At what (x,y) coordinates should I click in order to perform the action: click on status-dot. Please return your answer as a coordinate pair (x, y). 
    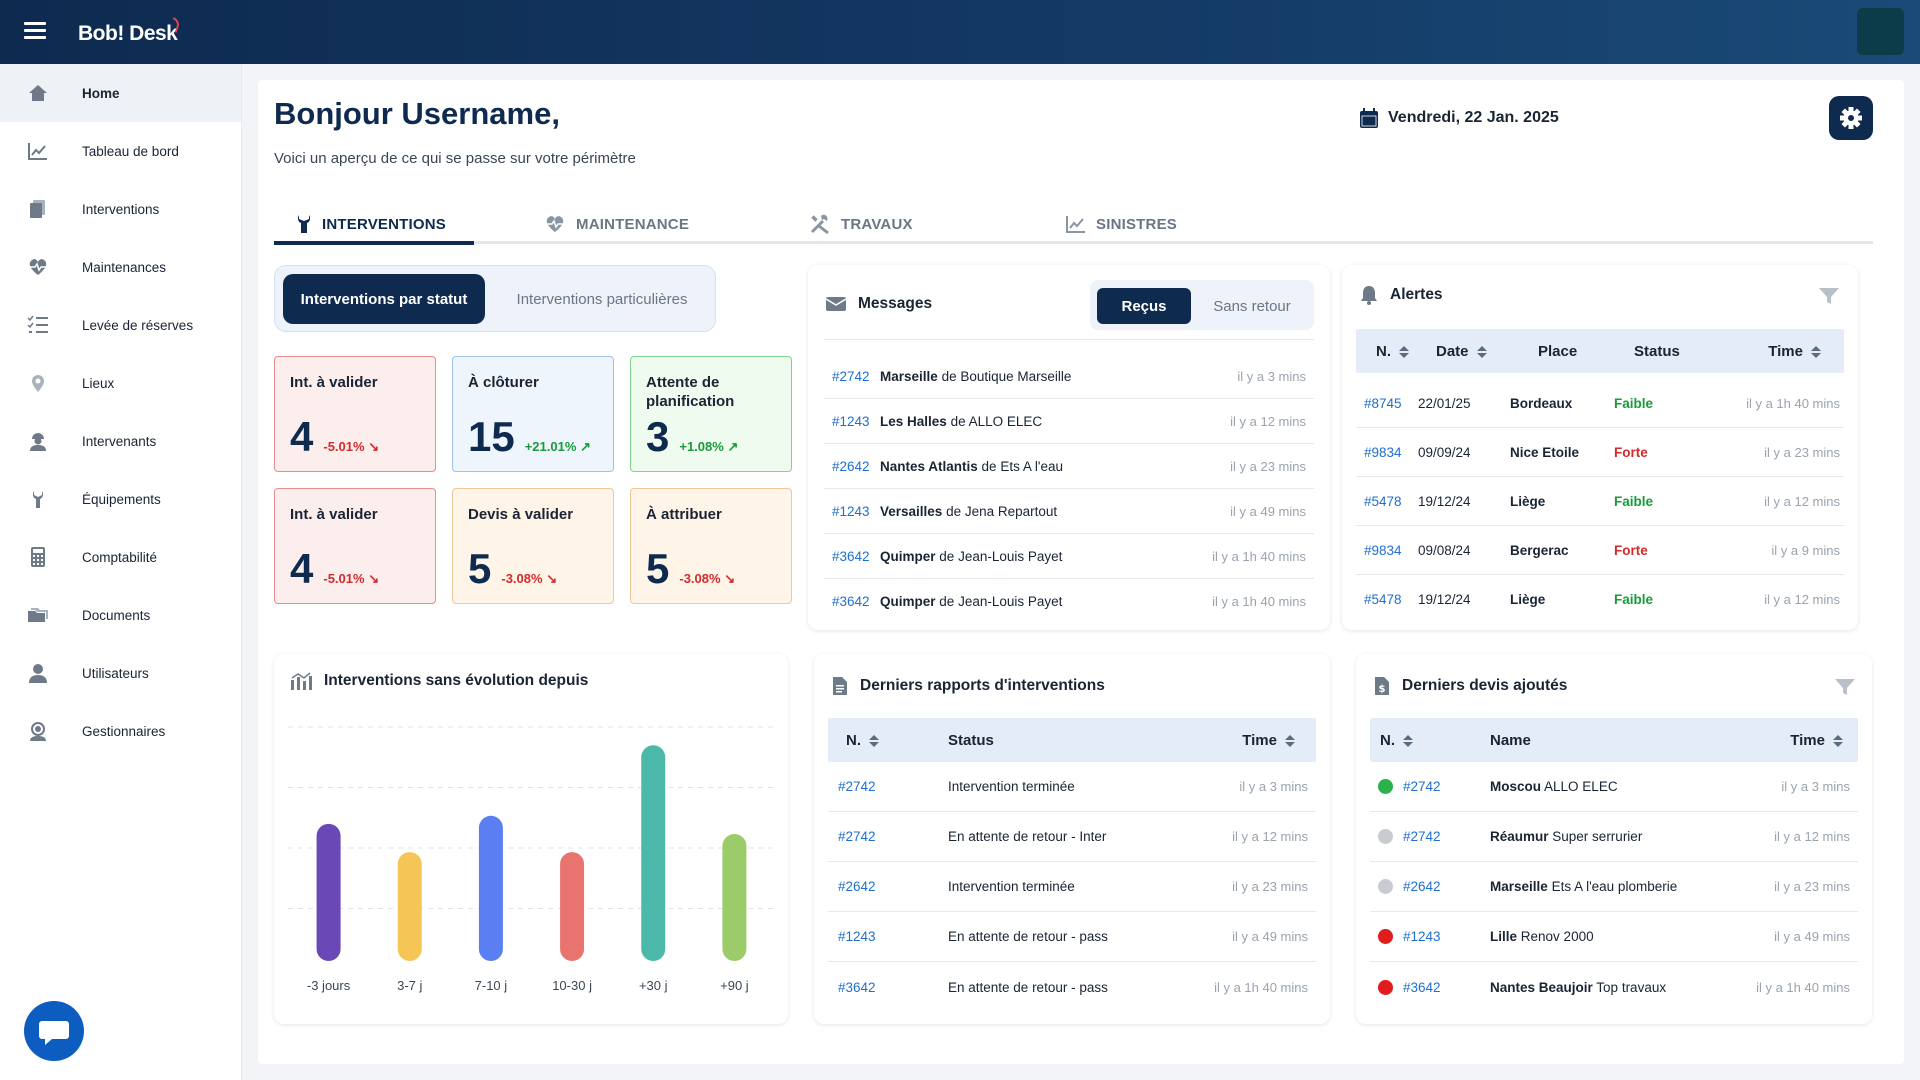
    Looking at the image, I should click on (1385, 786).